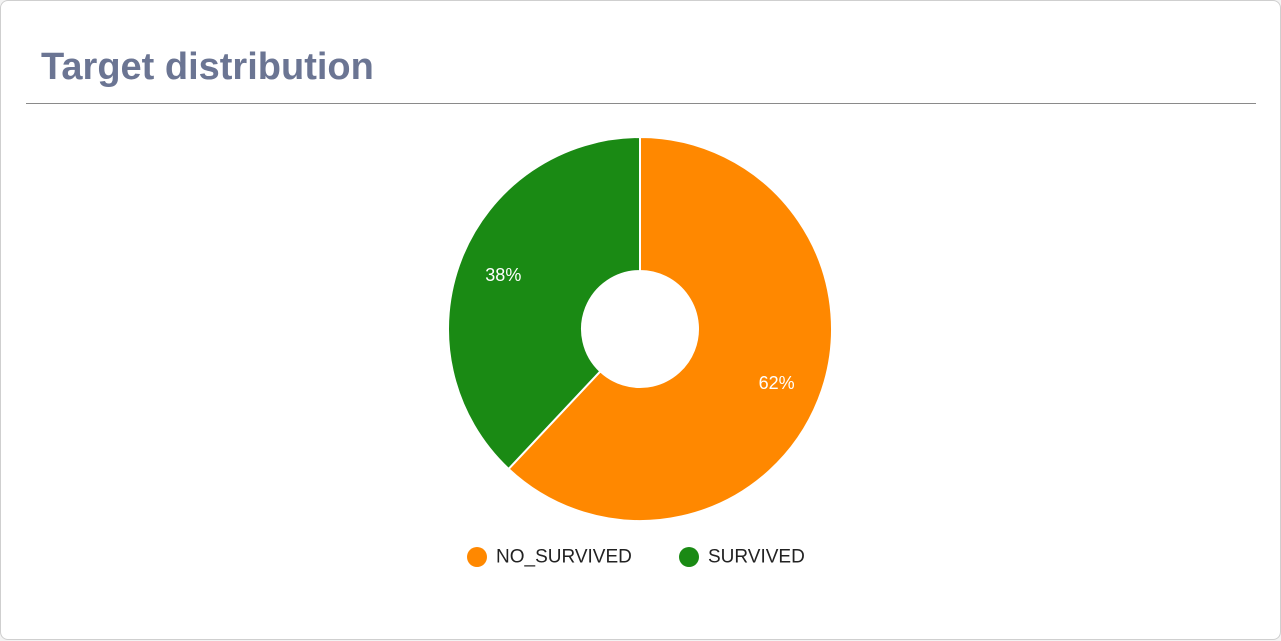 This screenshot has width=1281, height=641. I want to click on title-divider, so click(641, 103).